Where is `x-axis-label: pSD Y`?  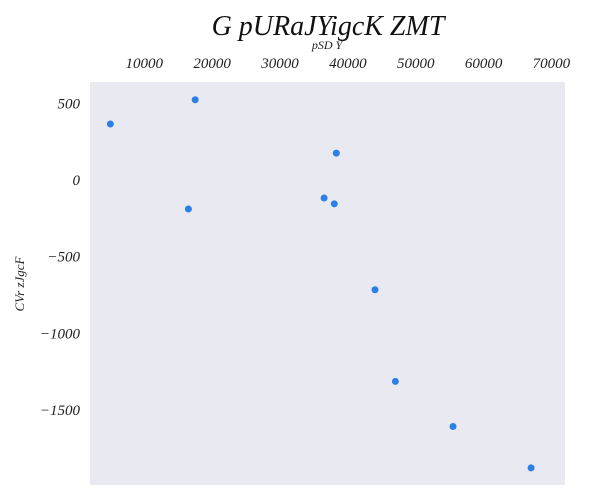
x-axis-label: pSD Y is located at coordinates (327, 45).